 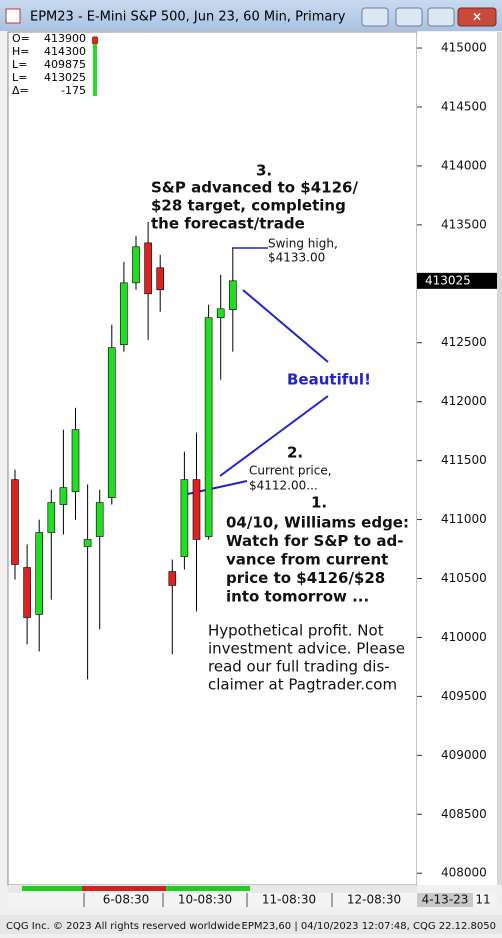 What do you see at coordinates (65, 51) in the screenshot?
I see `header-value: 414300` at bounding box center [65, 51].